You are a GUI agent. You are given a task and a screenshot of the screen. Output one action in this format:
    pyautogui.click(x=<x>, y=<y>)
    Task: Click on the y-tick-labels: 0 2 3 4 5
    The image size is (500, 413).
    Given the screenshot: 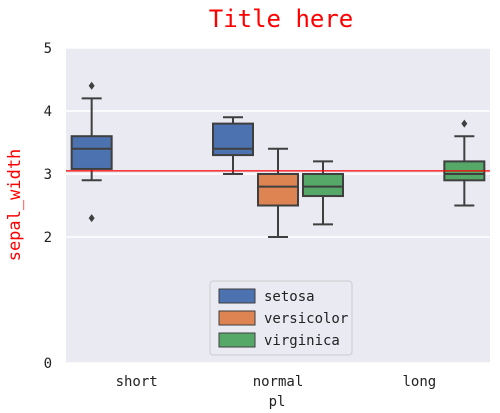 What is the action you would take?
    pyautogui.click(x=48, y=206)
    